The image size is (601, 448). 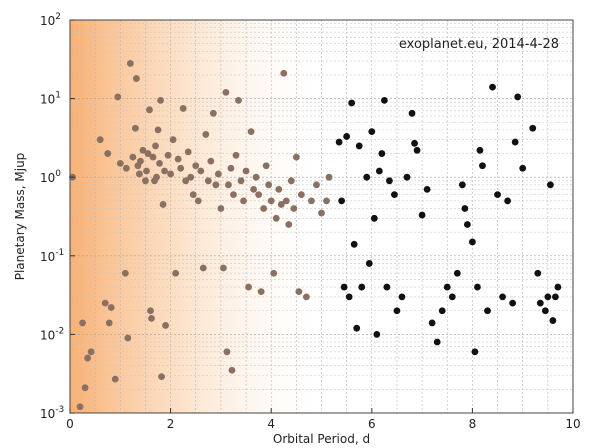 What do you see at coordinates (50, 20) in the screenshot?
I see `y-tick-label: 10²` at bounding box center [50, 20].